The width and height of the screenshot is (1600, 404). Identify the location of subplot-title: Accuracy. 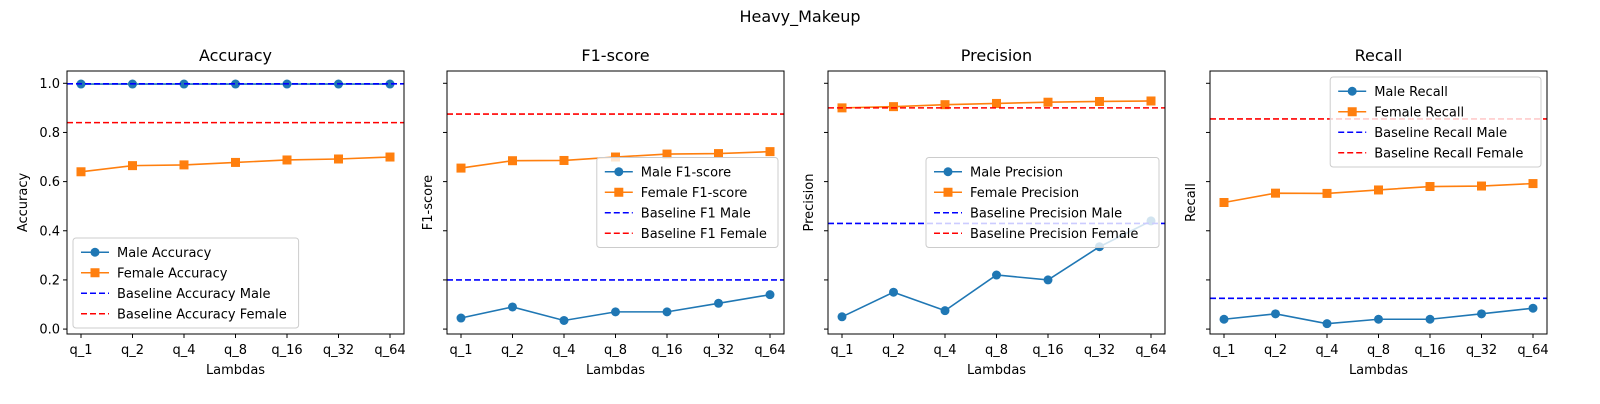
(235, 55).